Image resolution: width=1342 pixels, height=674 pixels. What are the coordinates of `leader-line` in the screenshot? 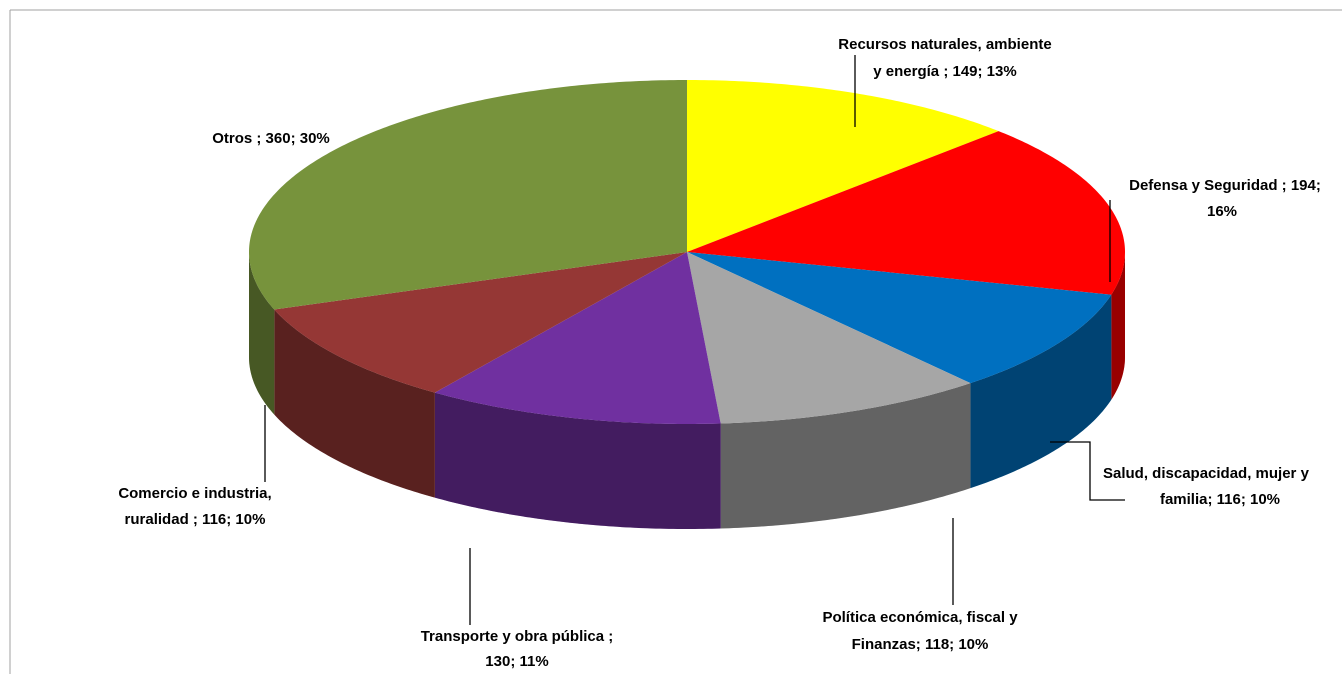 It's located at (1087, 471).